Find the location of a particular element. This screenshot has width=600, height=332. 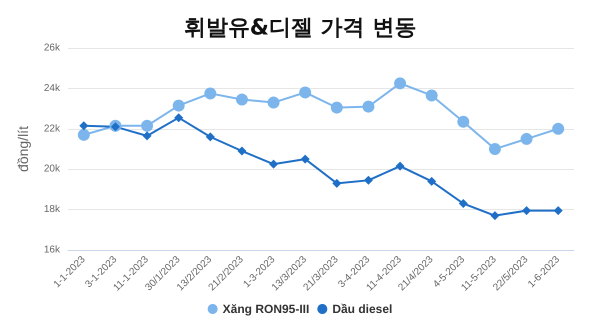

y-tick-label: 24k is located at coordinates (52, 88).